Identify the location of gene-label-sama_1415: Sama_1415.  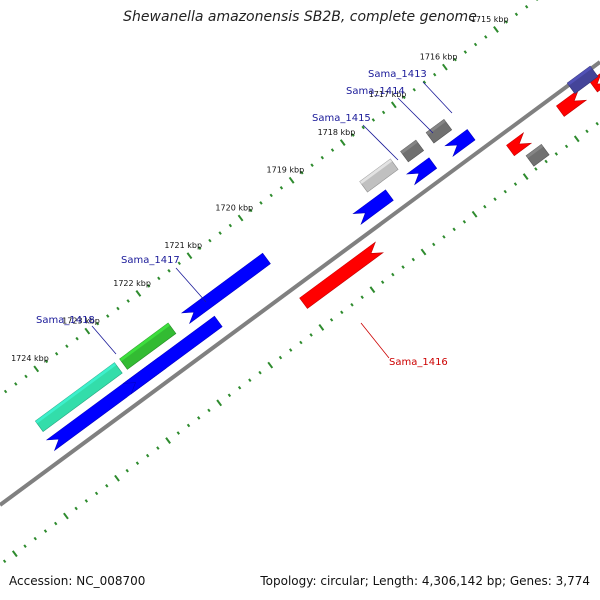
(355, 137).